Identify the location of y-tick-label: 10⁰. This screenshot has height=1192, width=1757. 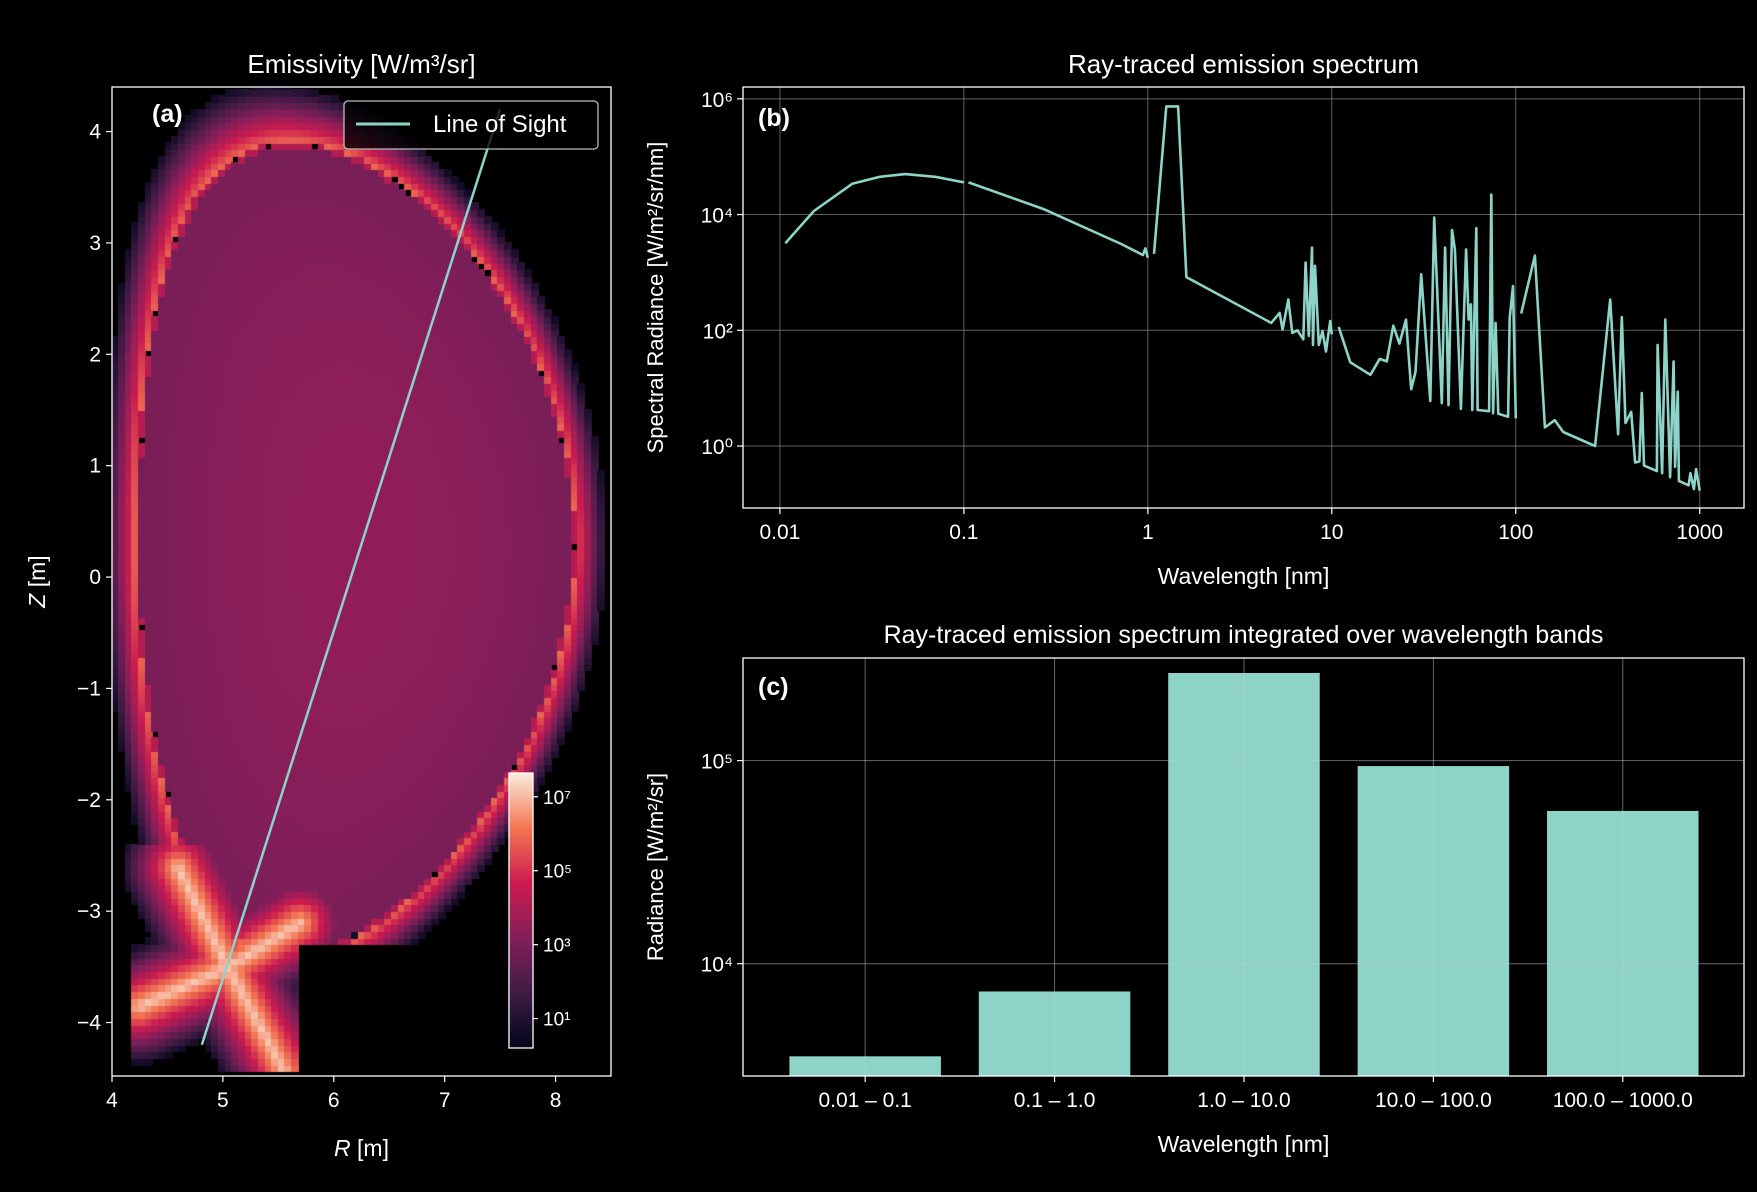
(717, 447).